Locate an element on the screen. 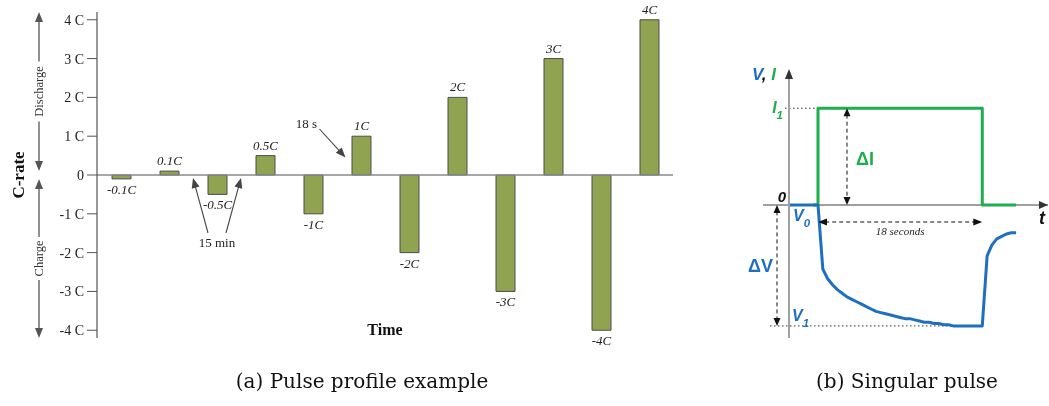 Image resolution: width=1049 pixels, height=406 pixels. y-tick-label: 4 C is located at coordinates (74, 20).